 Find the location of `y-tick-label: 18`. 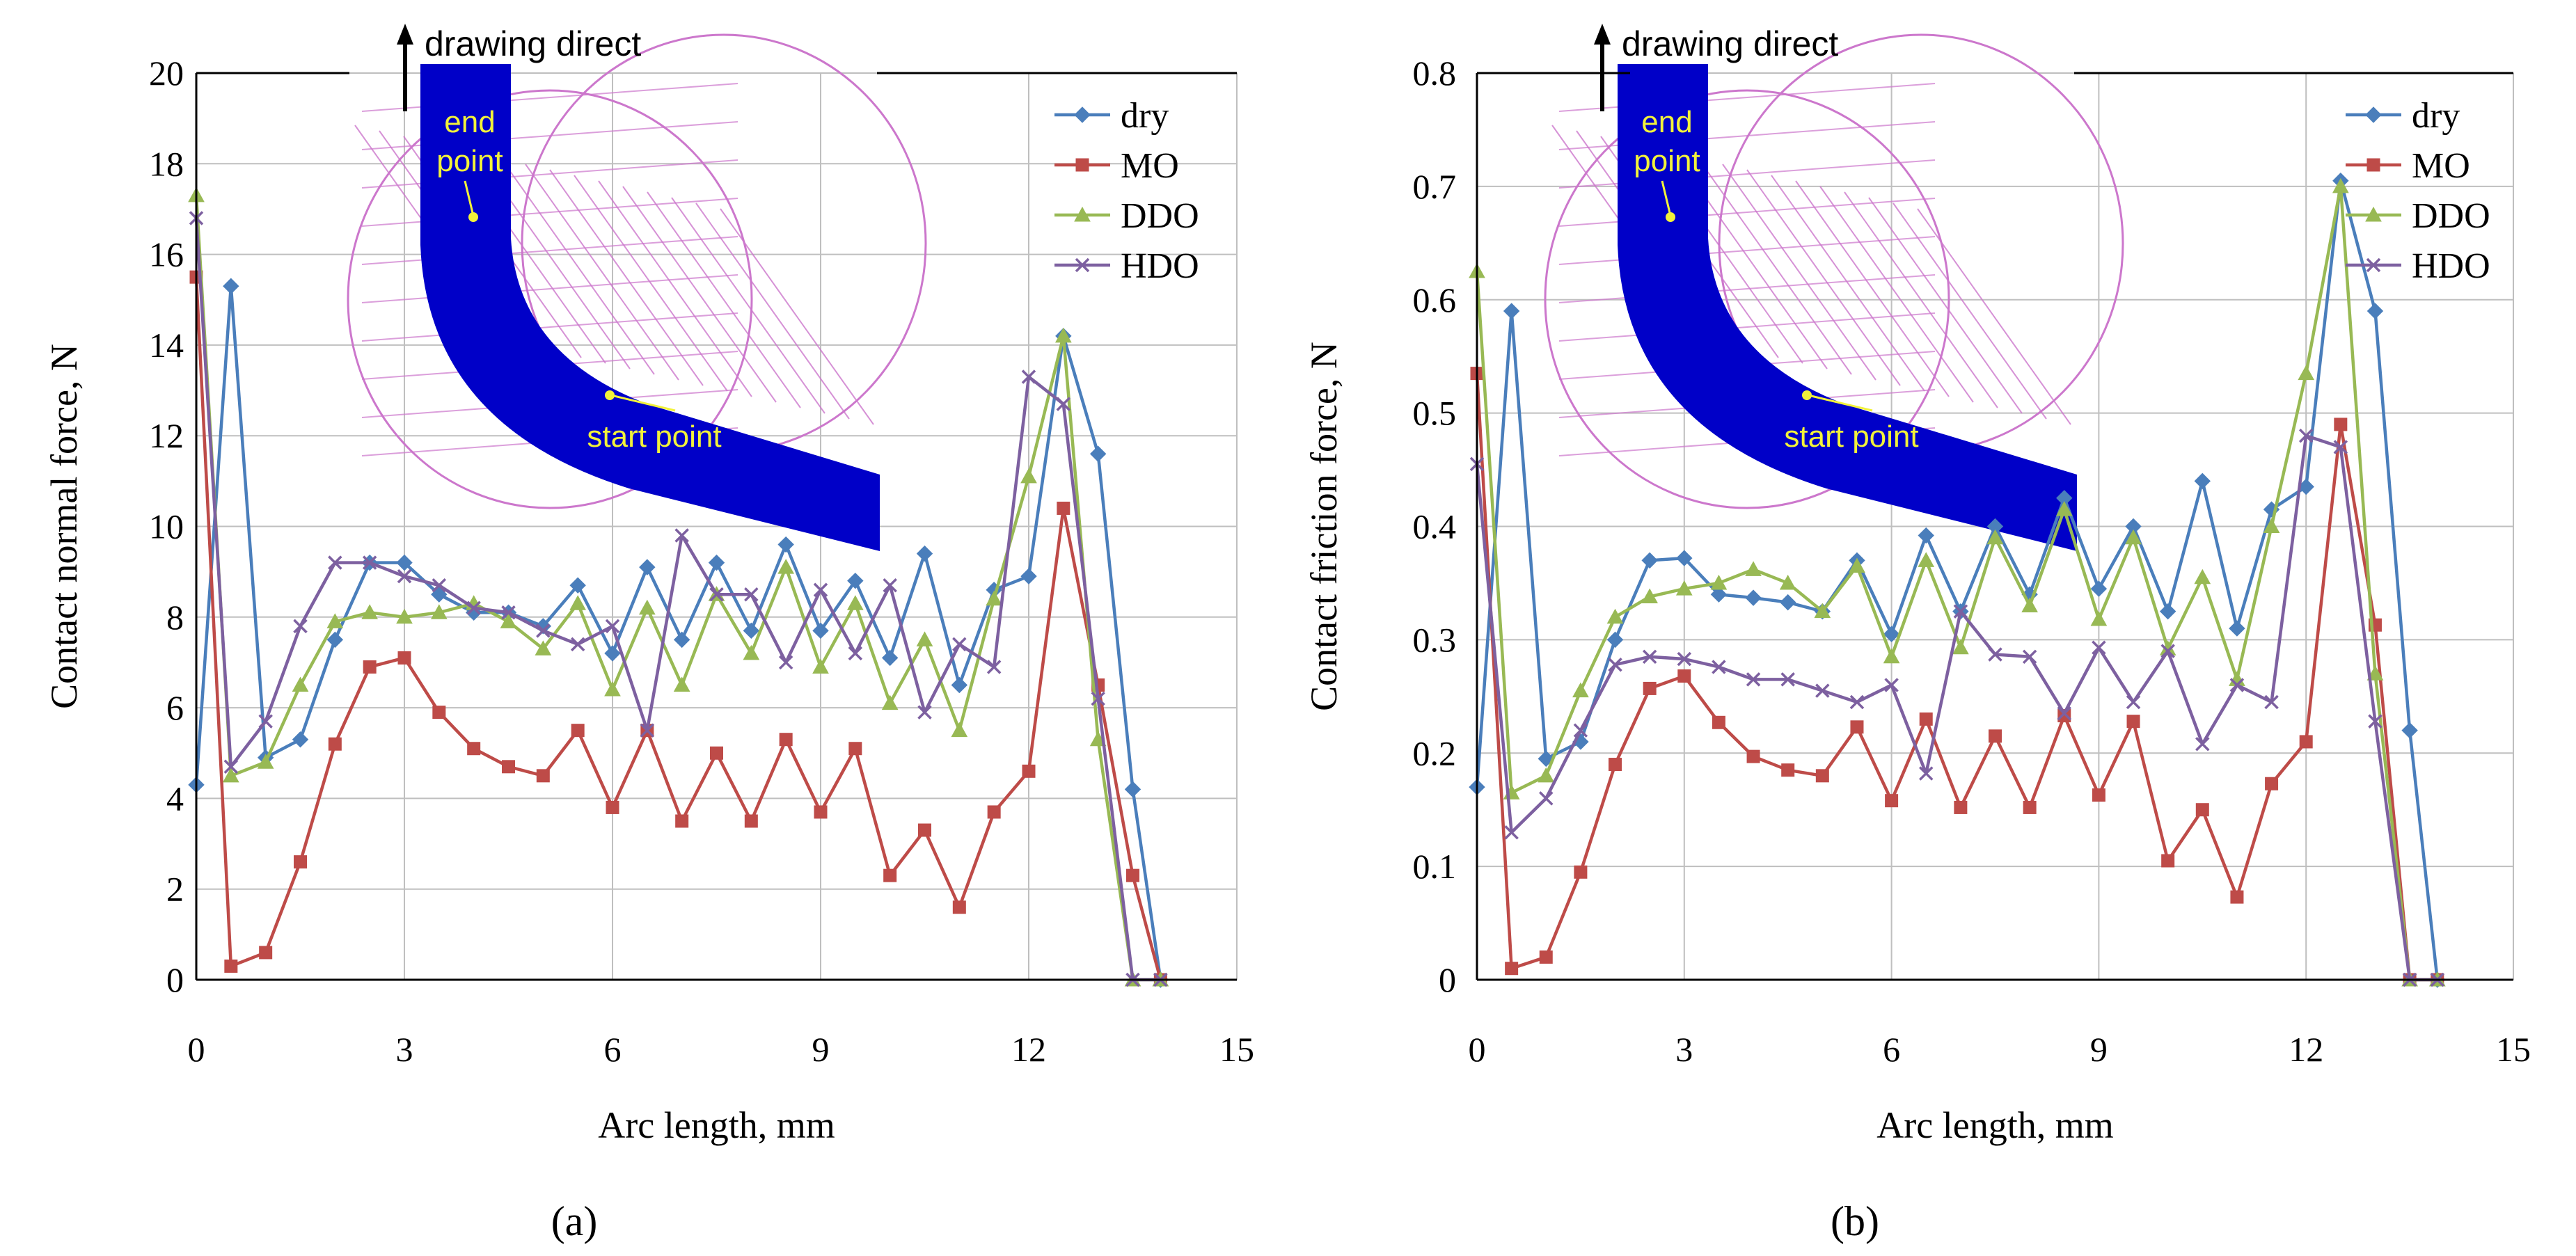

y-tick-label: 18 is located at coordinates (166, 163).